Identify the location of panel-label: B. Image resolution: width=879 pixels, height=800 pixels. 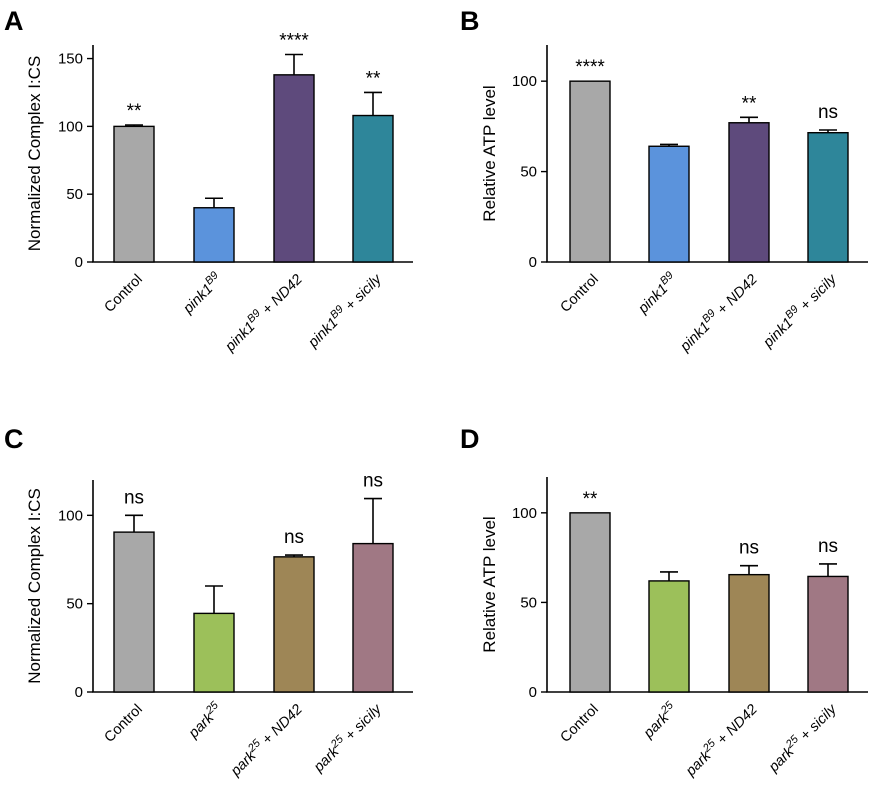
(470, 21).